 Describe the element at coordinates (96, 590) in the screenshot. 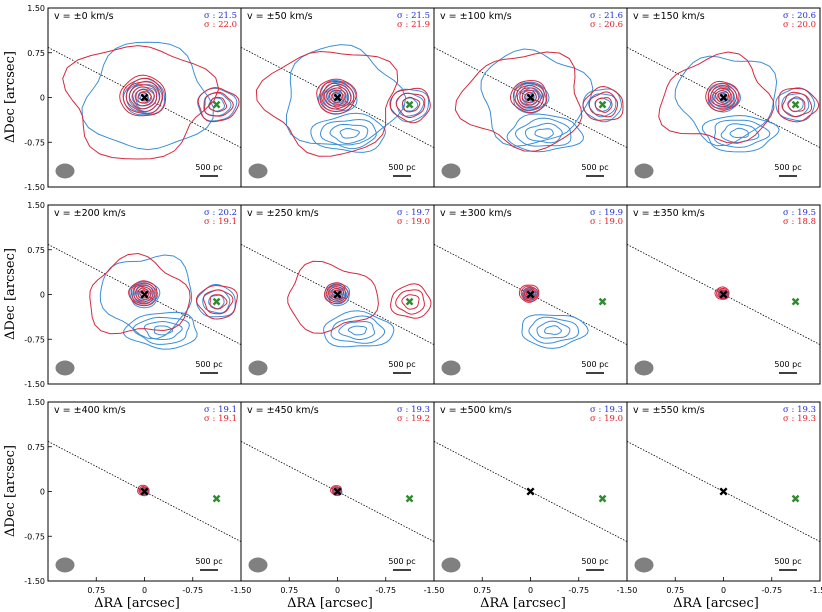

I see `x-tick-label: 0.75` at that location.